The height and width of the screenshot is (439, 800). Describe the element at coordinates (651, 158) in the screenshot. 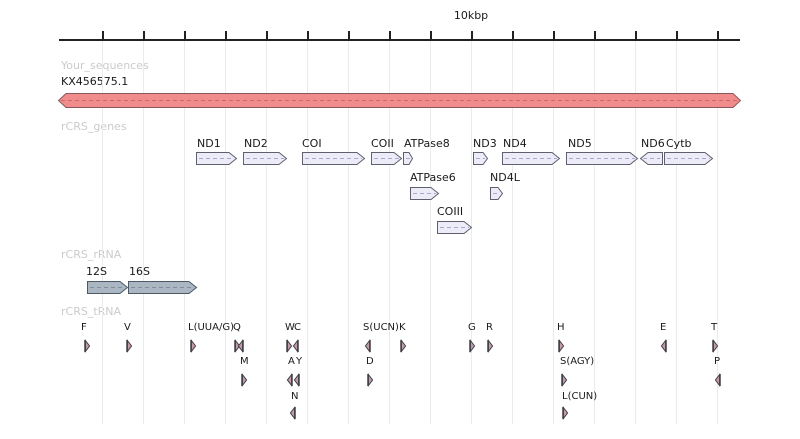

I see `gene-arrow-nd6` at that location.